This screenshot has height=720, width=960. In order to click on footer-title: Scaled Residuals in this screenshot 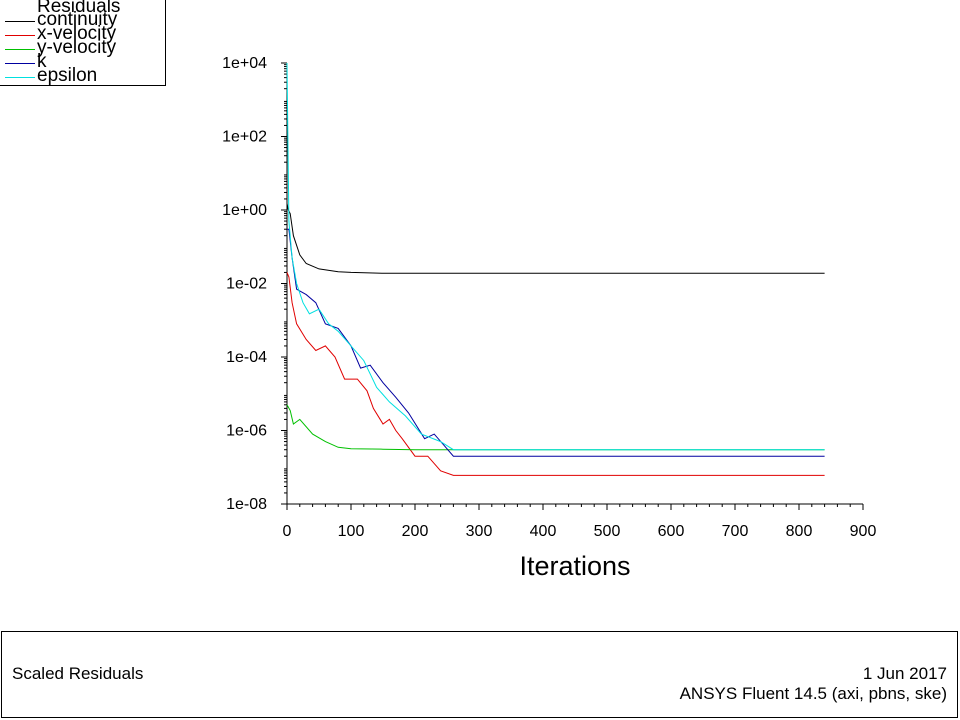, I will do `click(78, 673)`.